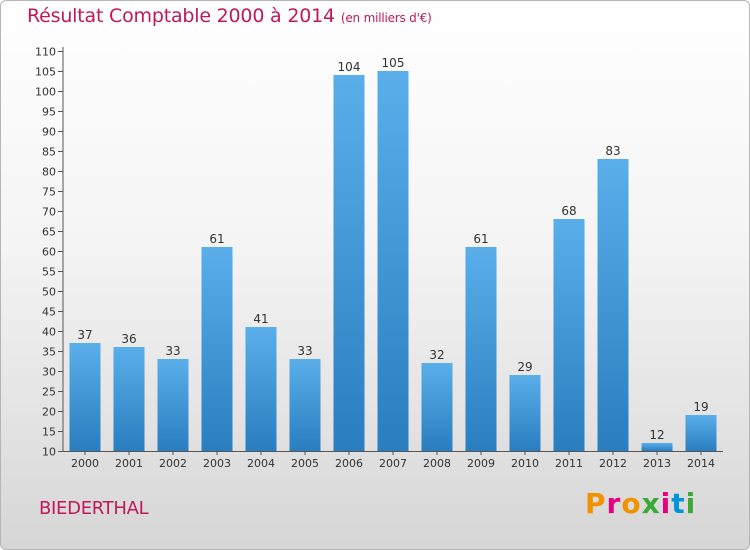 Image resolution: width=750 pixels, height=550 pixels. What do you see at coordinates (49, 452) in the screenshot?
I see `y-tick-label: 10` at bounding box center [49, 452].